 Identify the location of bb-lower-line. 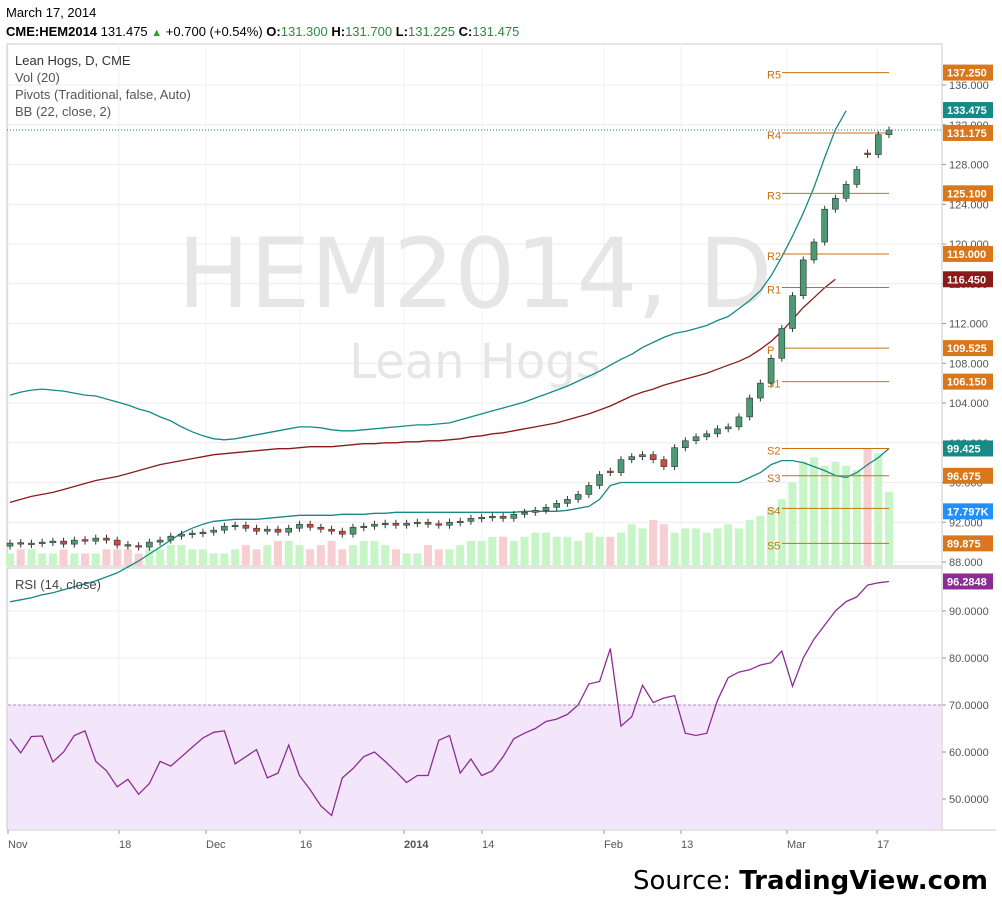
(449, 525).